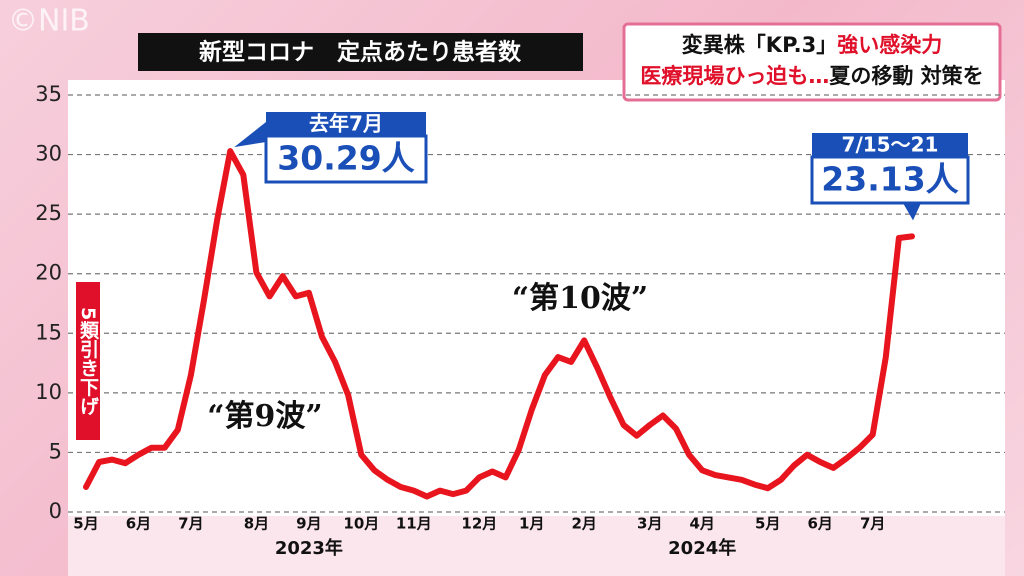  What do you see at coordinates (49, 21) in the screenshot?
I see `logo: ©NIB` at bounding box center [49, 21].